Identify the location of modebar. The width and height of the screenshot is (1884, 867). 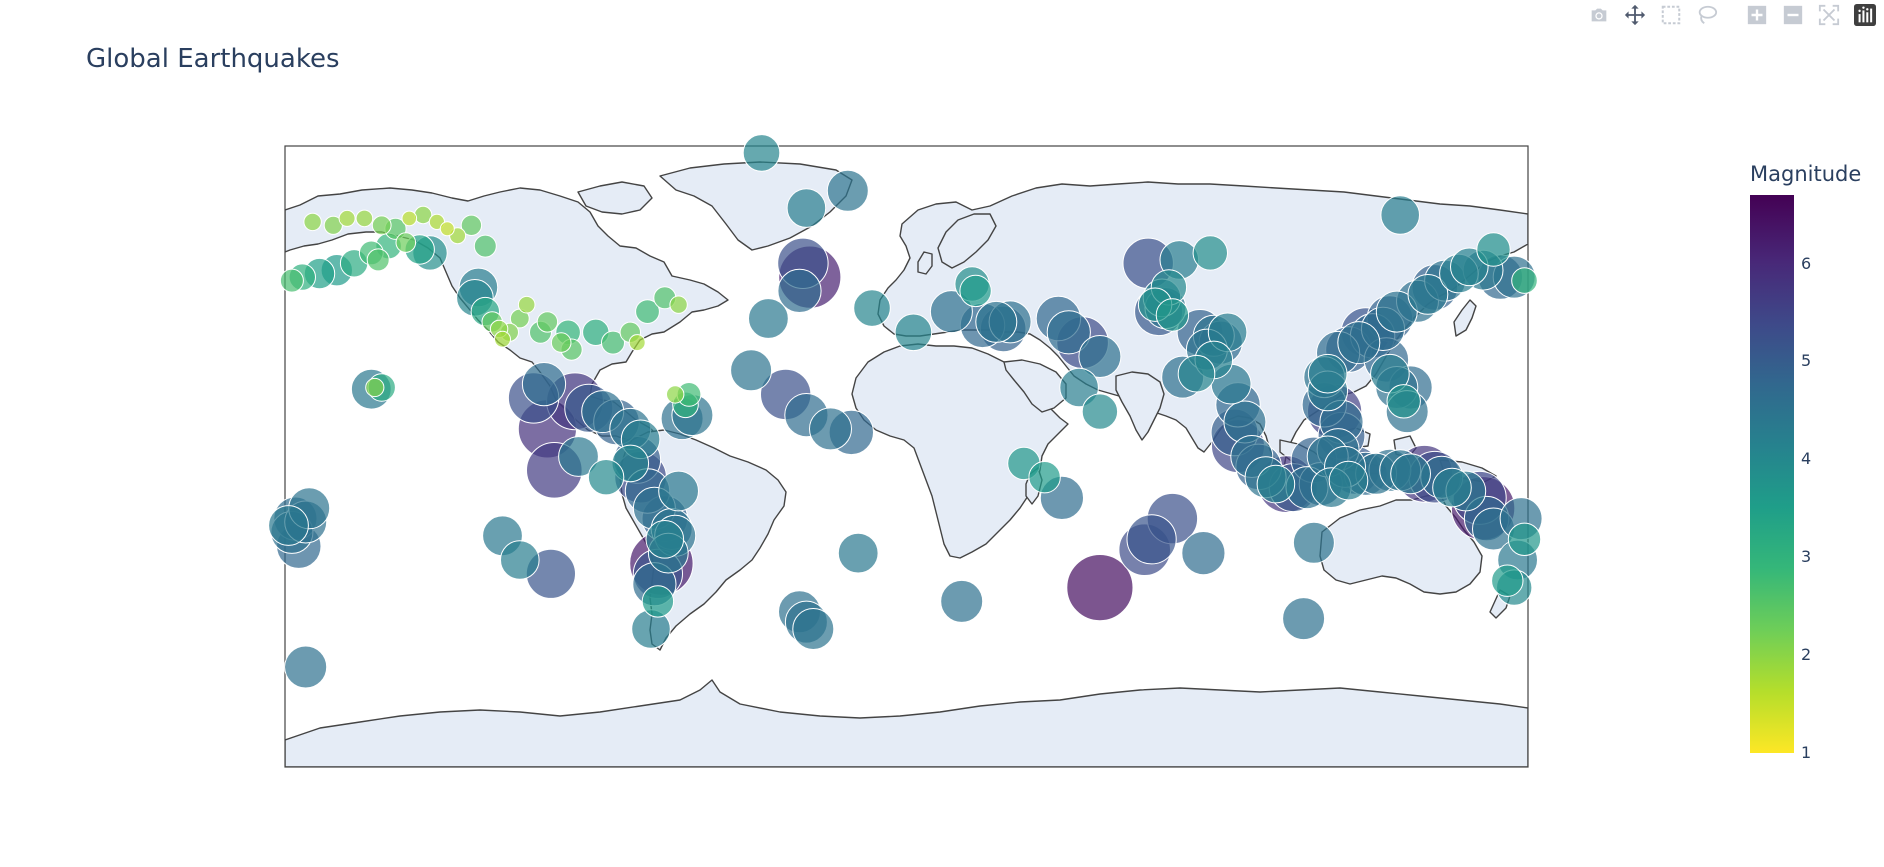
(1727, 15).